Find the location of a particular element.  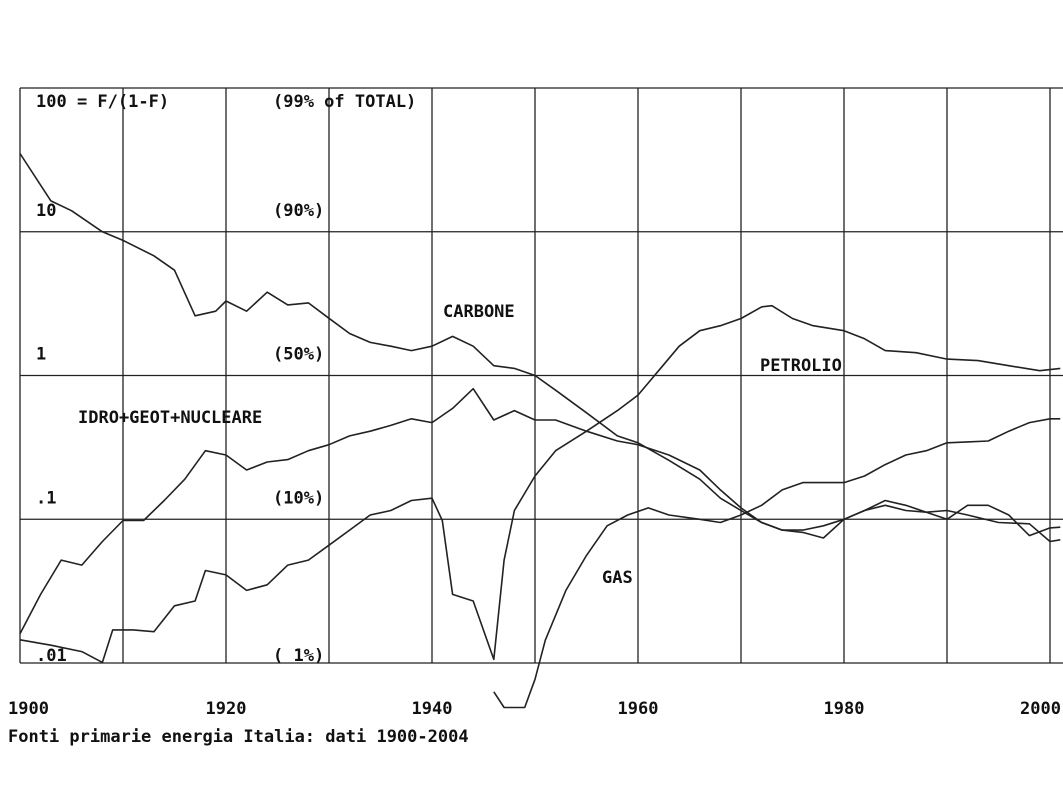

y-tick-label: .1 is located at coordinates (46, 498).